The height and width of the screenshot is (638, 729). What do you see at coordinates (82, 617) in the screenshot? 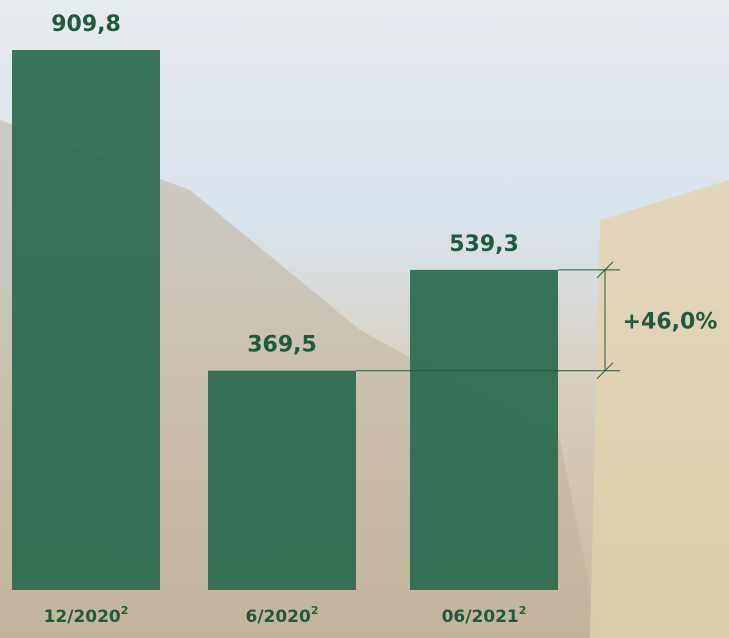
I see `category: 12/2020` at bounding box center [82, 617].